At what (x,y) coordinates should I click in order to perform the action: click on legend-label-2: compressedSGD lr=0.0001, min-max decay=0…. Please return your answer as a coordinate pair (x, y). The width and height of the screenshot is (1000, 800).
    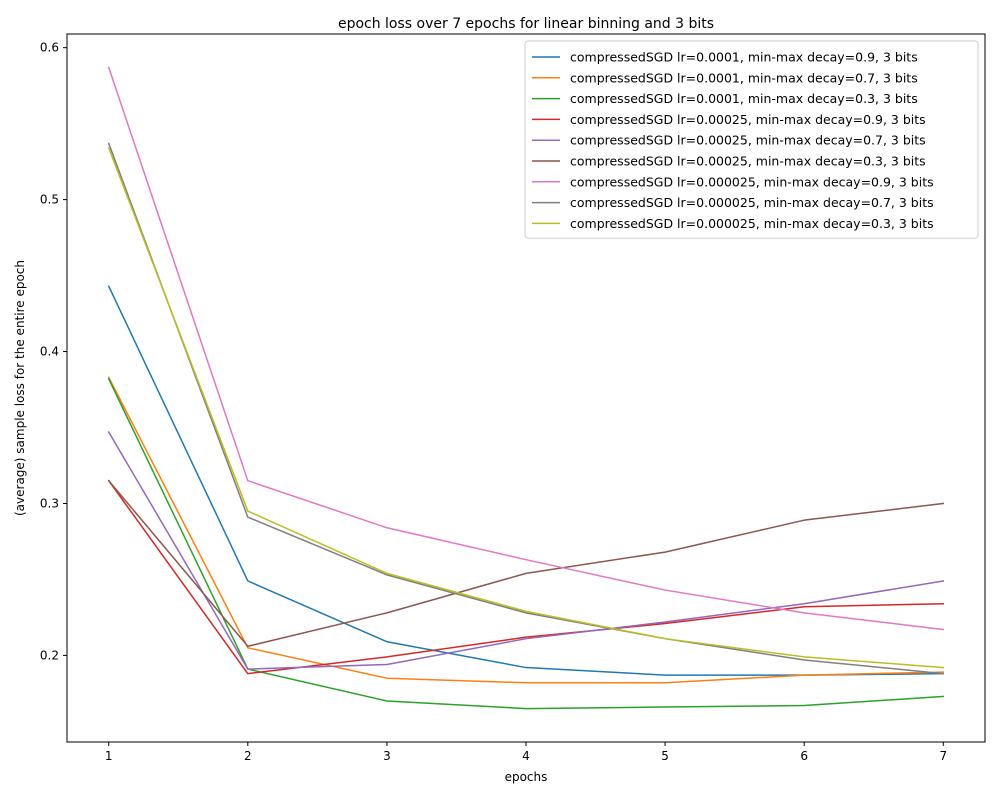
    Looking at the image, I should click on (744, 77).